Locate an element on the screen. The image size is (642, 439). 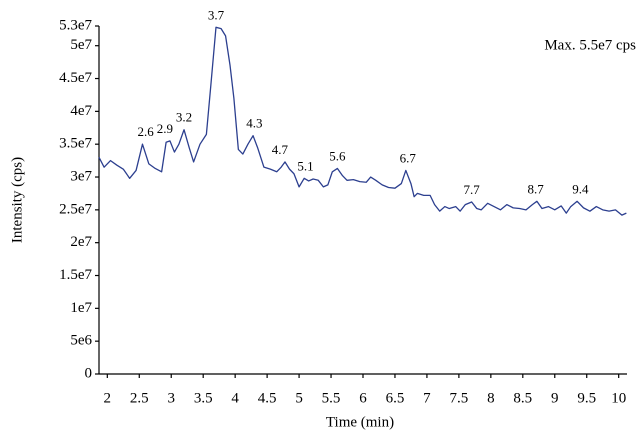
x-tick-label: 2 is located at coordinates (108, 398).